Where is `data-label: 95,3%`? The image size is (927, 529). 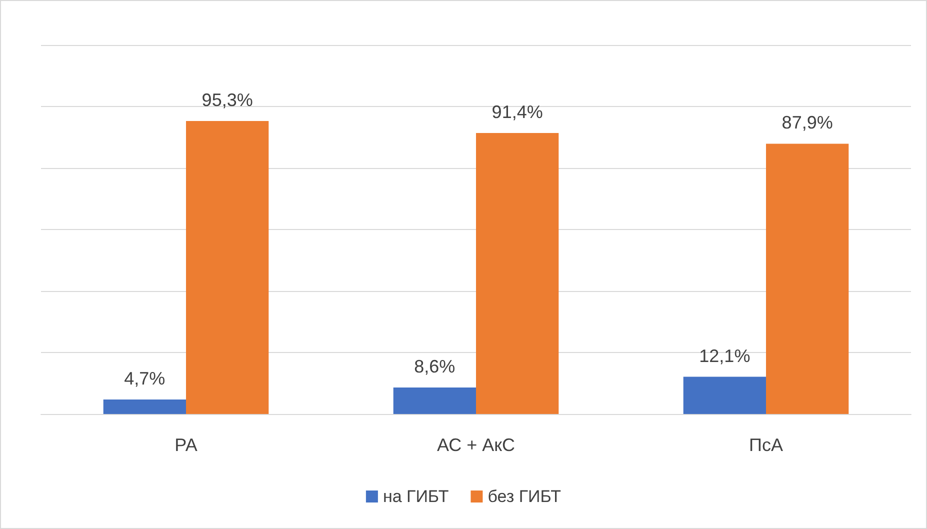 data-label: 95,3% is located at coordinates (227, 100).